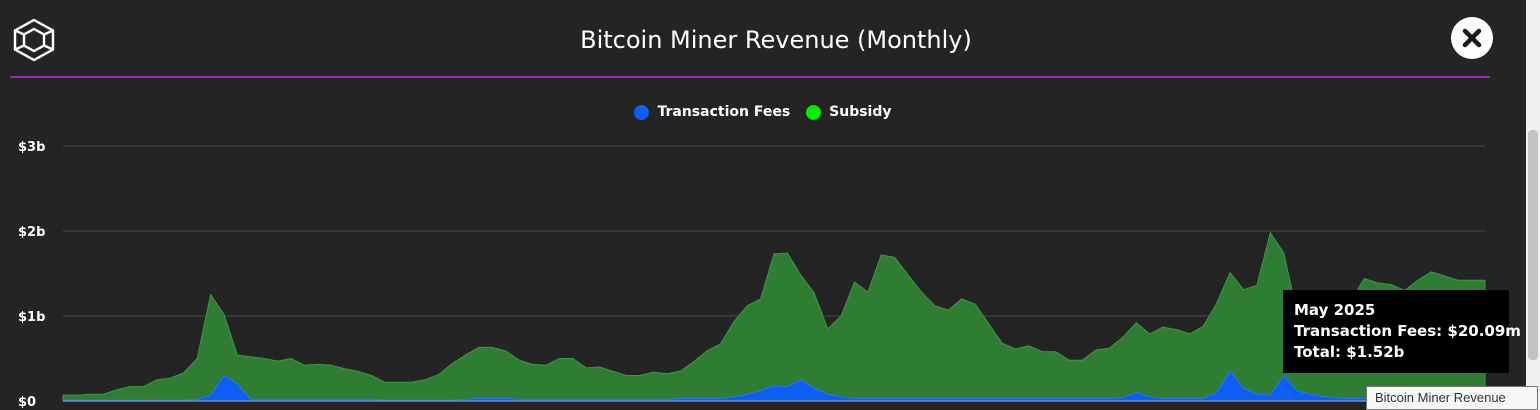  Describe the element at coordinates (860, 112) in the screenshot. I see `legend-label: Subsidy` at that location.